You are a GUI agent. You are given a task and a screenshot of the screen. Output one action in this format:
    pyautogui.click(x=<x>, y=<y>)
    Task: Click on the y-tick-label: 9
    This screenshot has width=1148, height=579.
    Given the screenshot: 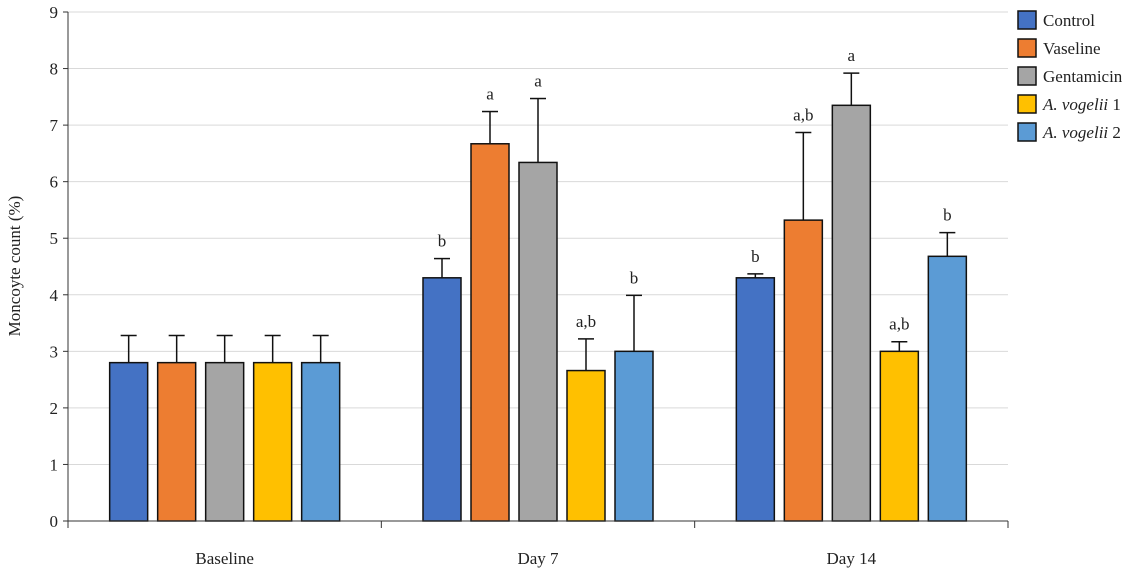 What is the action you would take?
    pyautogui.click(x=54, y=12)
    